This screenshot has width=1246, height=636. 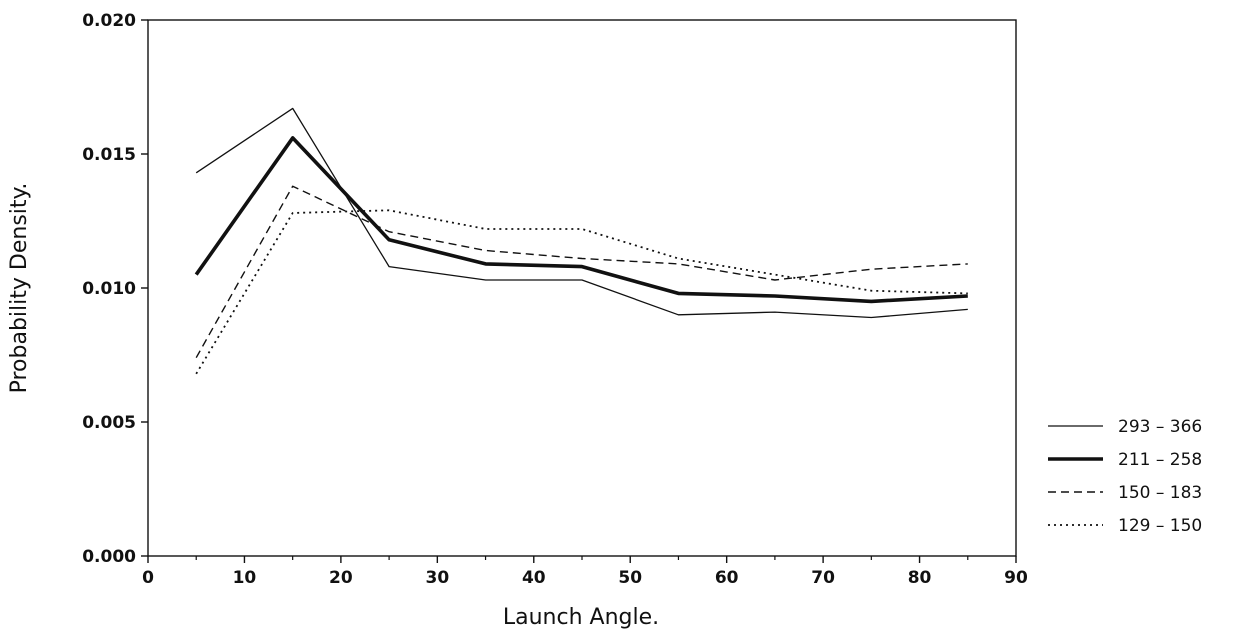 What do you see at coordinates (823, 578) in the screenshot?
I see `x-tick-label: 70` at bounding box center [823, 578].